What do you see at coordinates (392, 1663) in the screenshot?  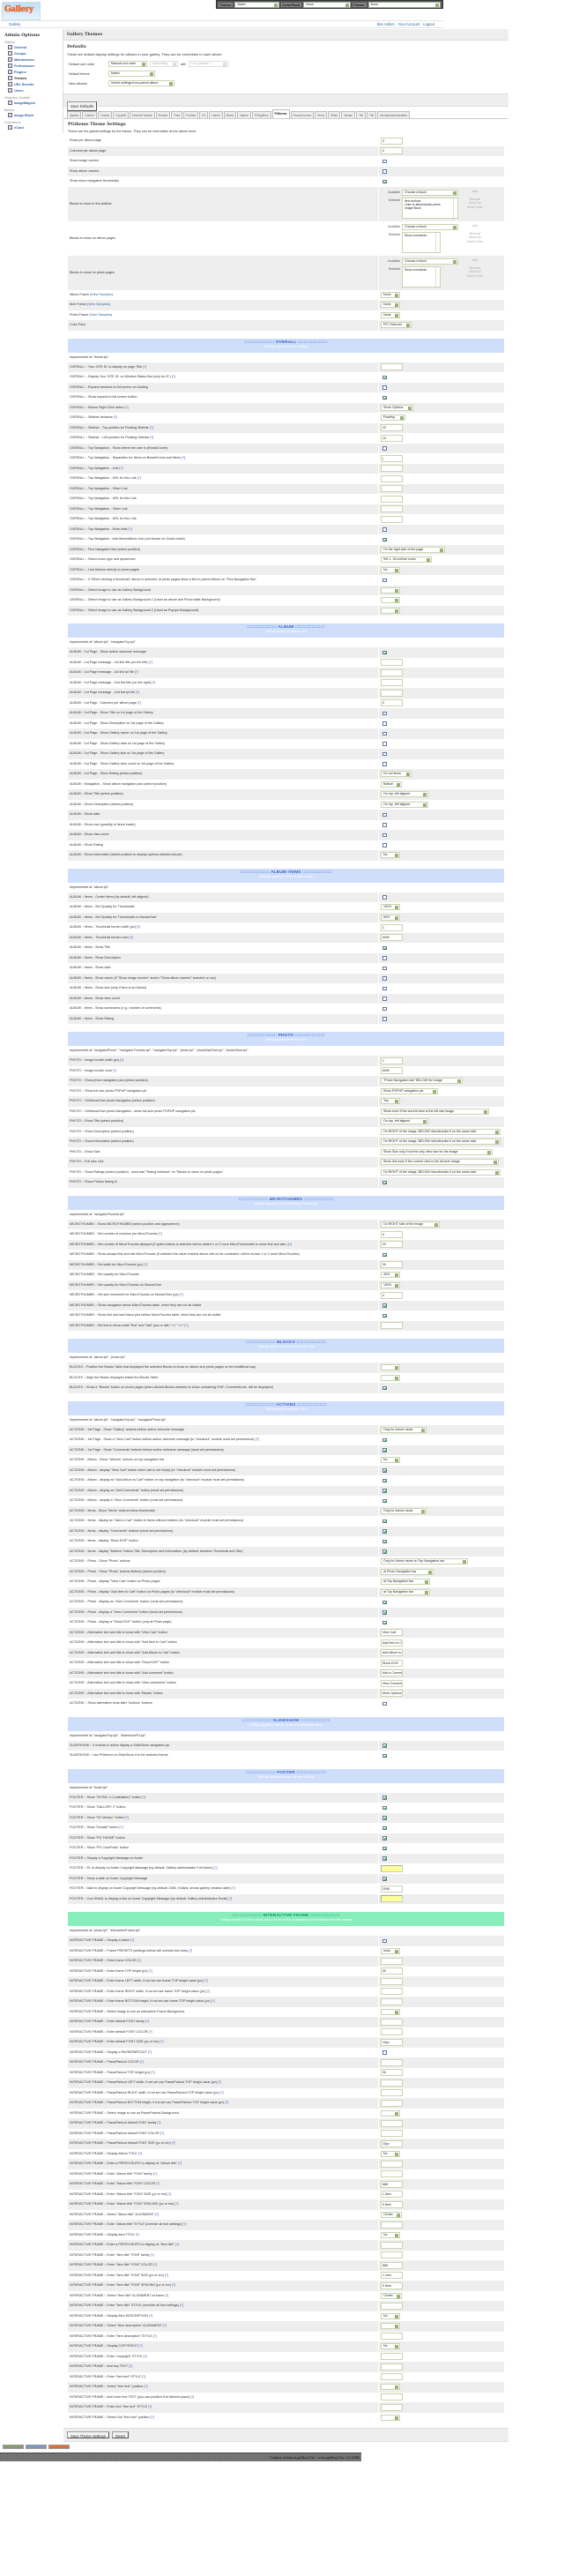 I see `setting-input: Show EXIF` at bounding box center [392, 1663].